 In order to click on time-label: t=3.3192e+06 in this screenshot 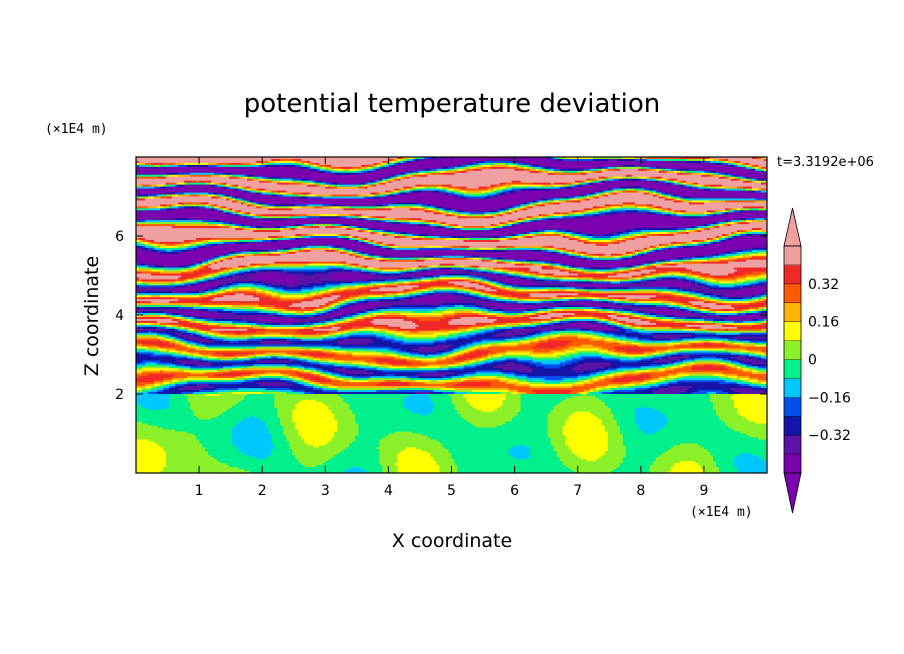, I will do `click(825, 162)`.